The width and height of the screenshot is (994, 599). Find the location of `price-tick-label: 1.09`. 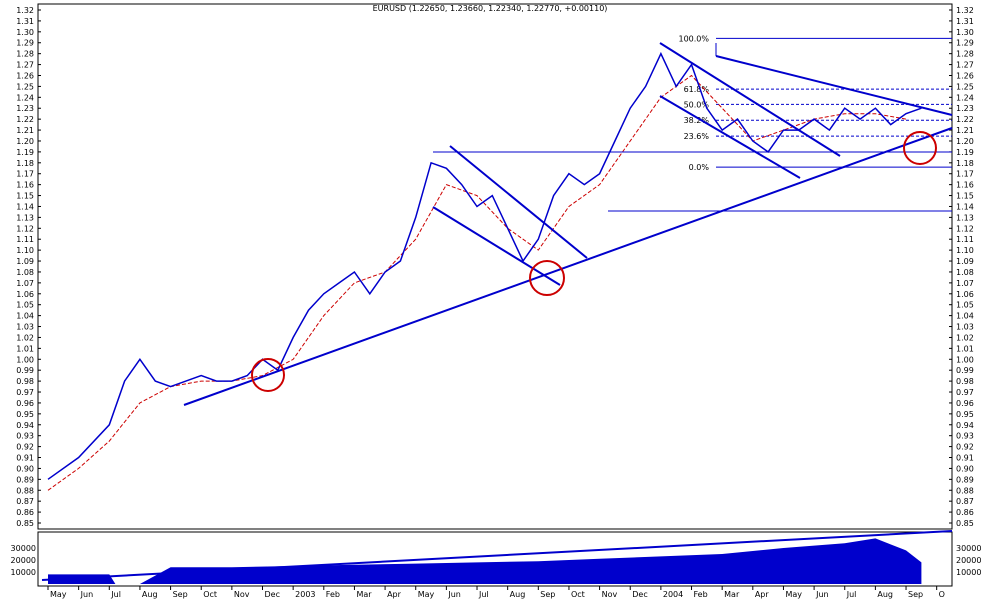

price-tick-label: 1.09 is located at coordinates (965, 261).